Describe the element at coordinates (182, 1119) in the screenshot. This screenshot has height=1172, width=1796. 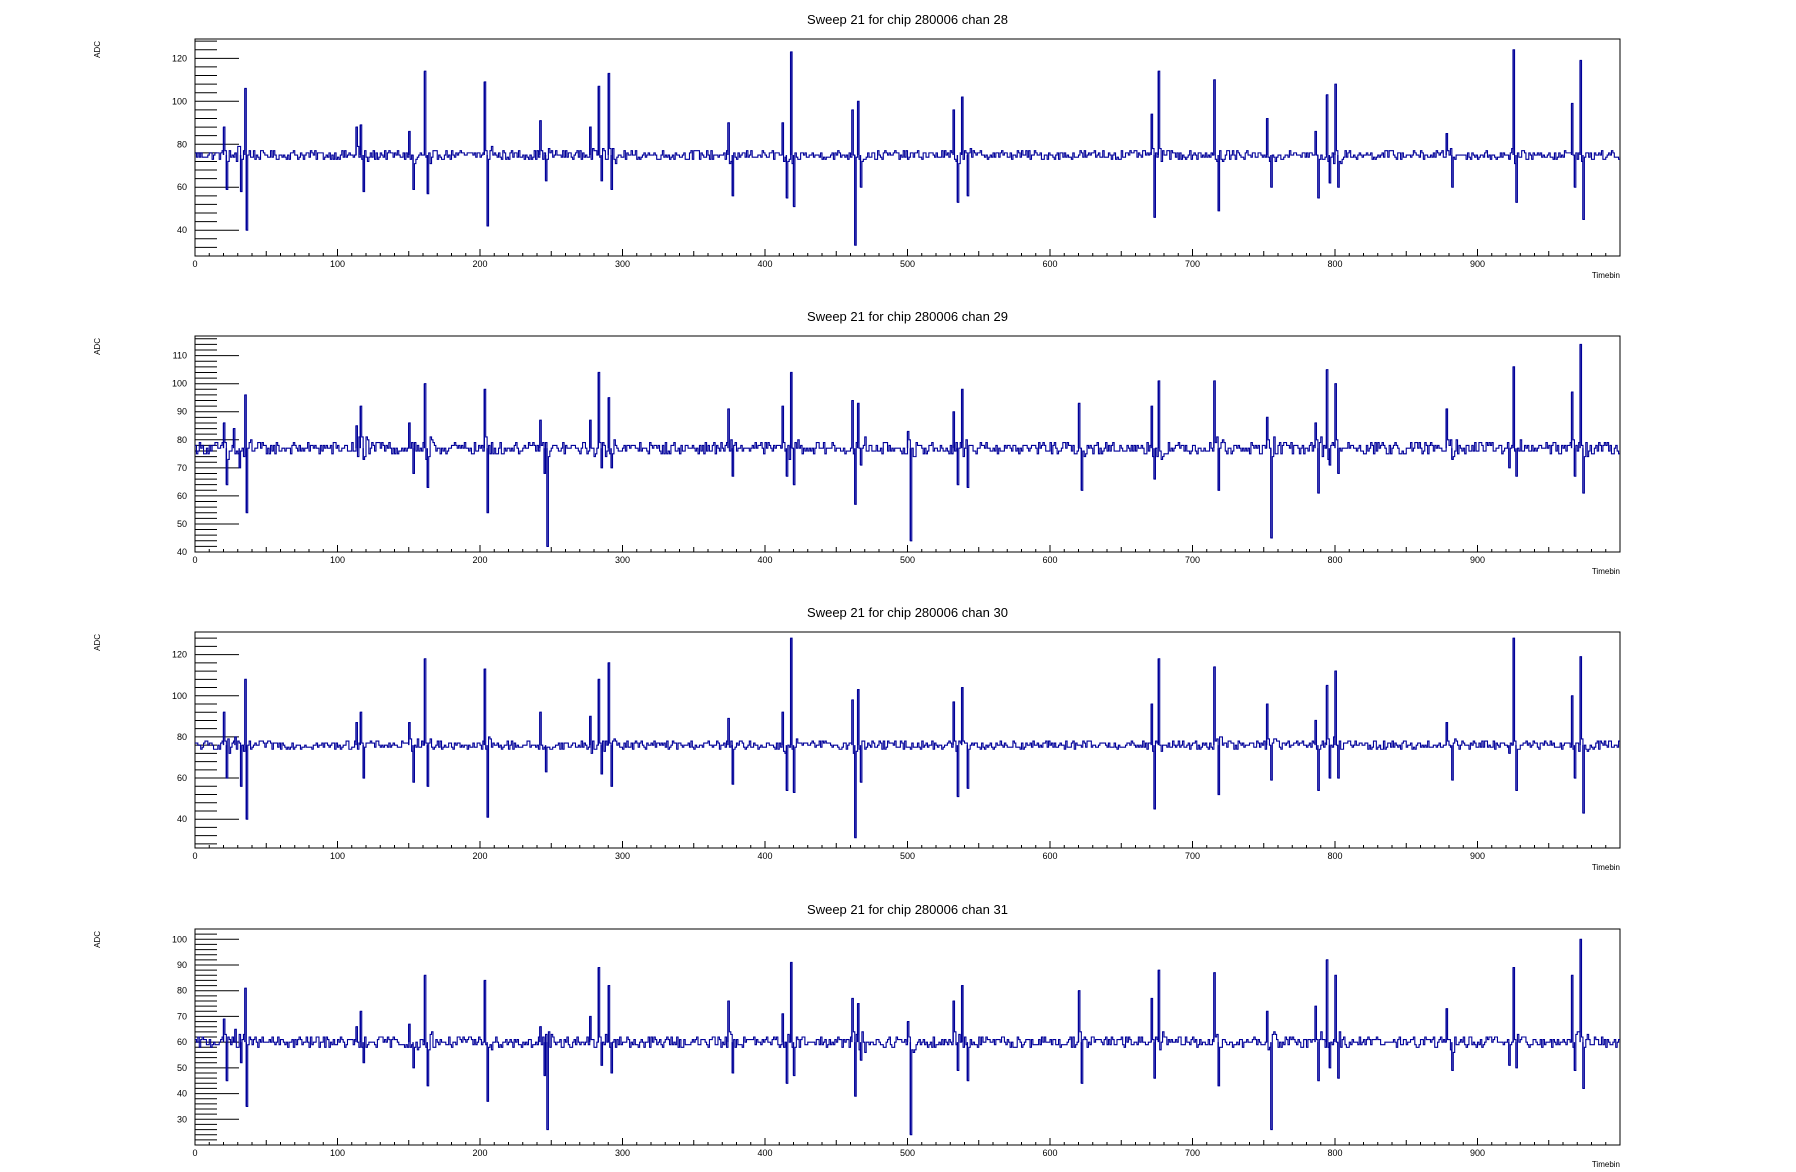
I see `y-tick-label: 30` at that location.